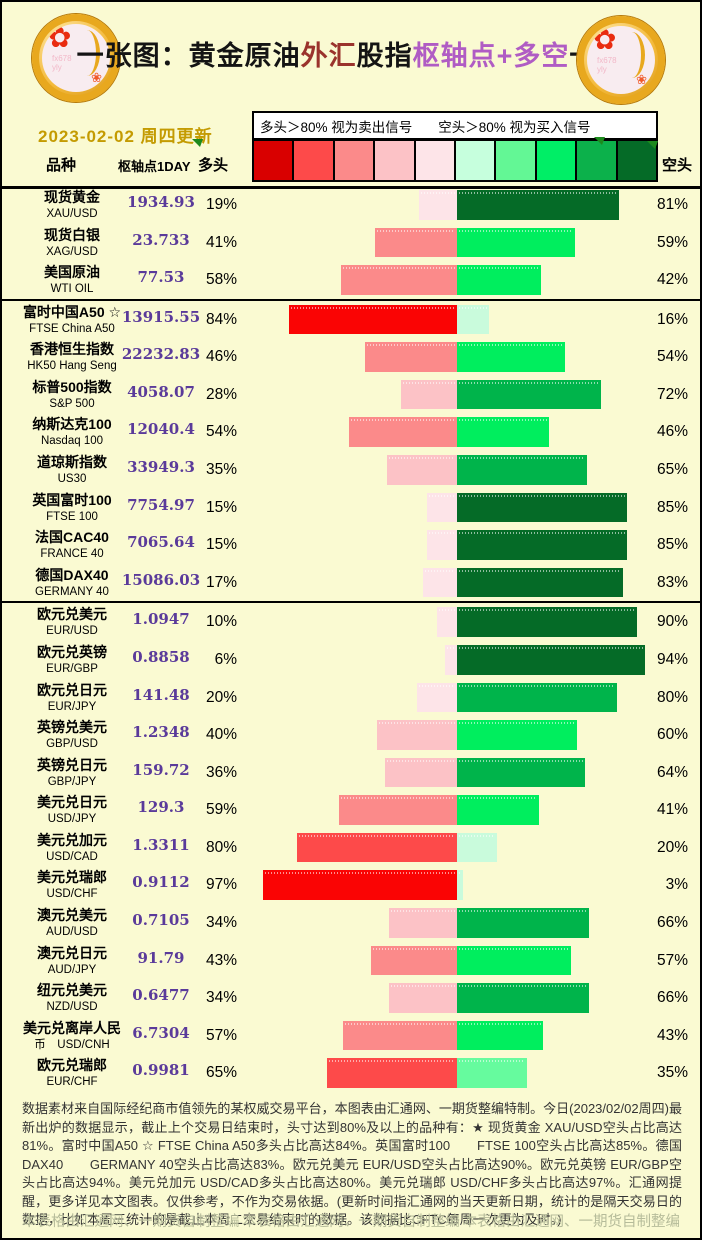 This screenshot has width=702, height=1240. I want to click on instrument-name: 现货黄金, so click(72, 197).